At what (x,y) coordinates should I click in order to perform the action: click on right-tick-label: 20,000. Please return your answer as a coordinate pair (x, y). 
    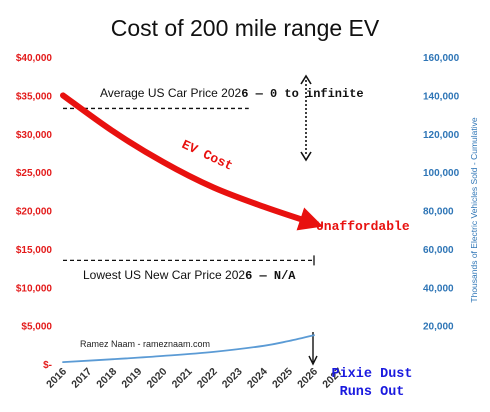
    Looking at the image, I should click on (438, 327).